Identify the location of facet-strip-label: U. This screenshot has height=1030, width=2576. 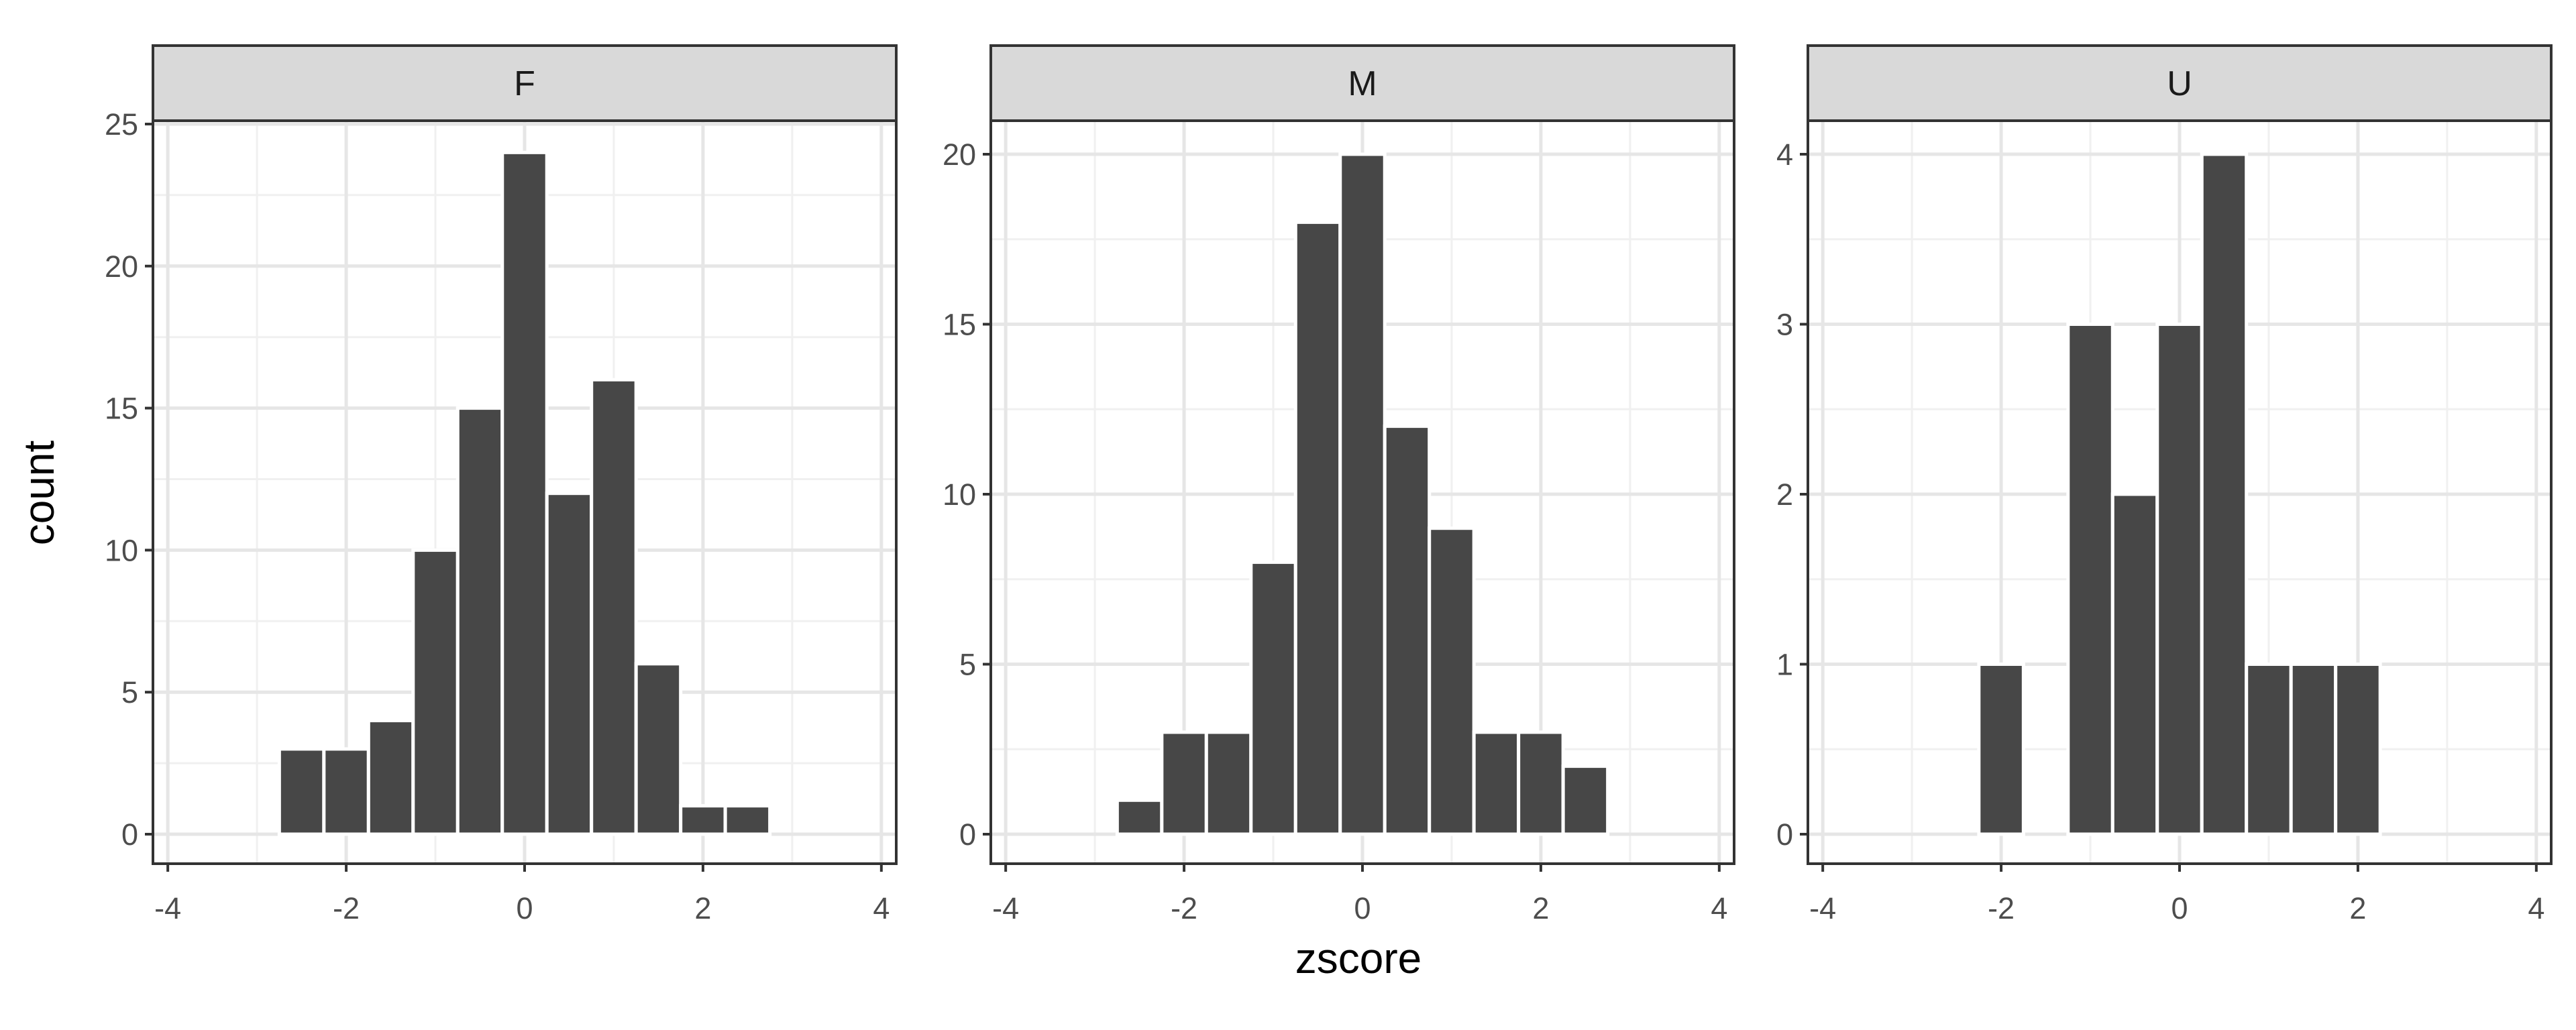
(2179, 83).